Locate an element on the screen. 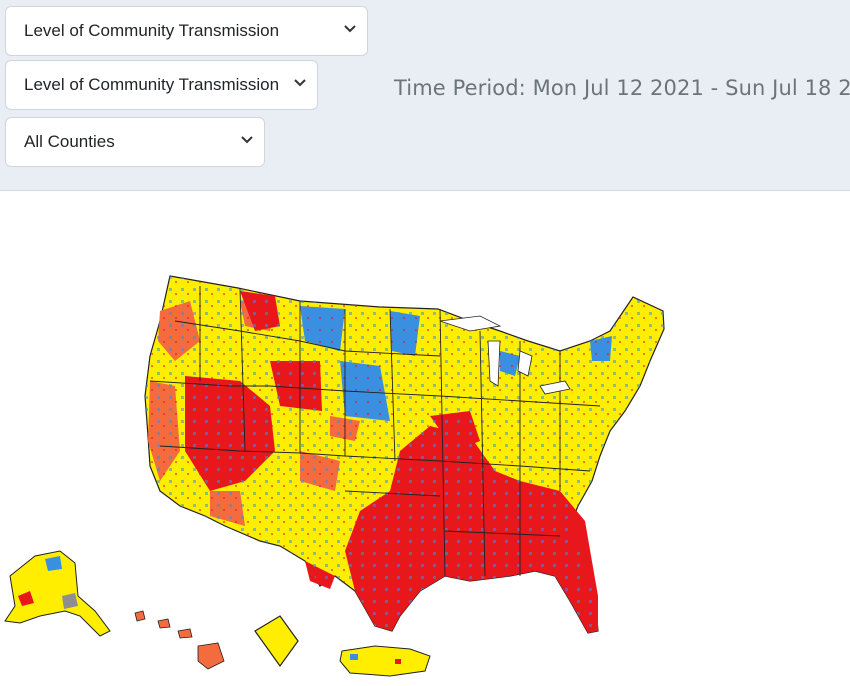 This screenshot has width=850, height=686. county-filter-value: All Counties is located at coordinates (69, 141).